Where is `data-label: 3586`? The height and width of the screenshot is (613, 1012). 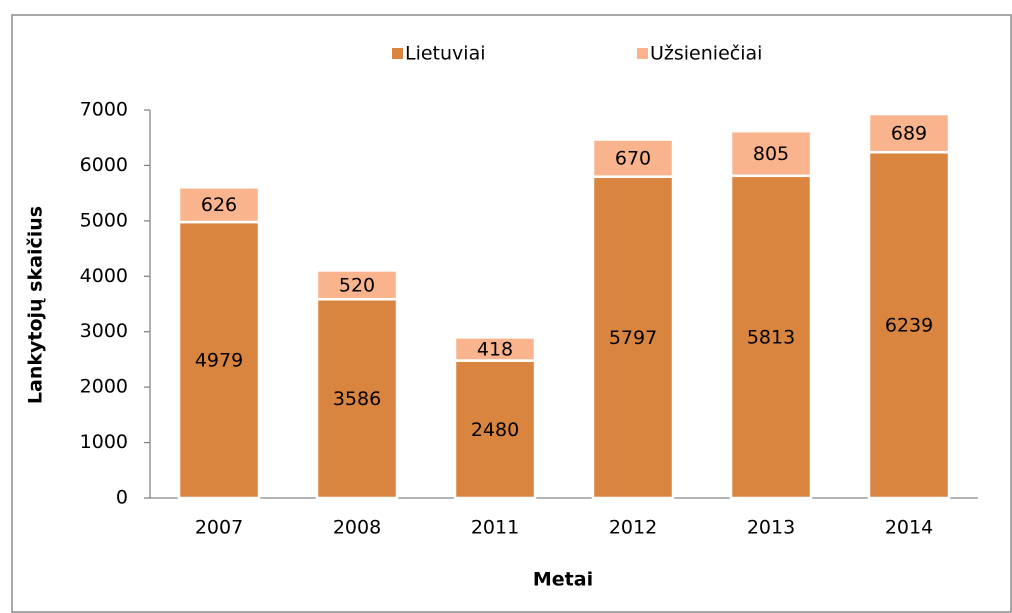 data-label: 3586 is located at coordinates (357, 399).